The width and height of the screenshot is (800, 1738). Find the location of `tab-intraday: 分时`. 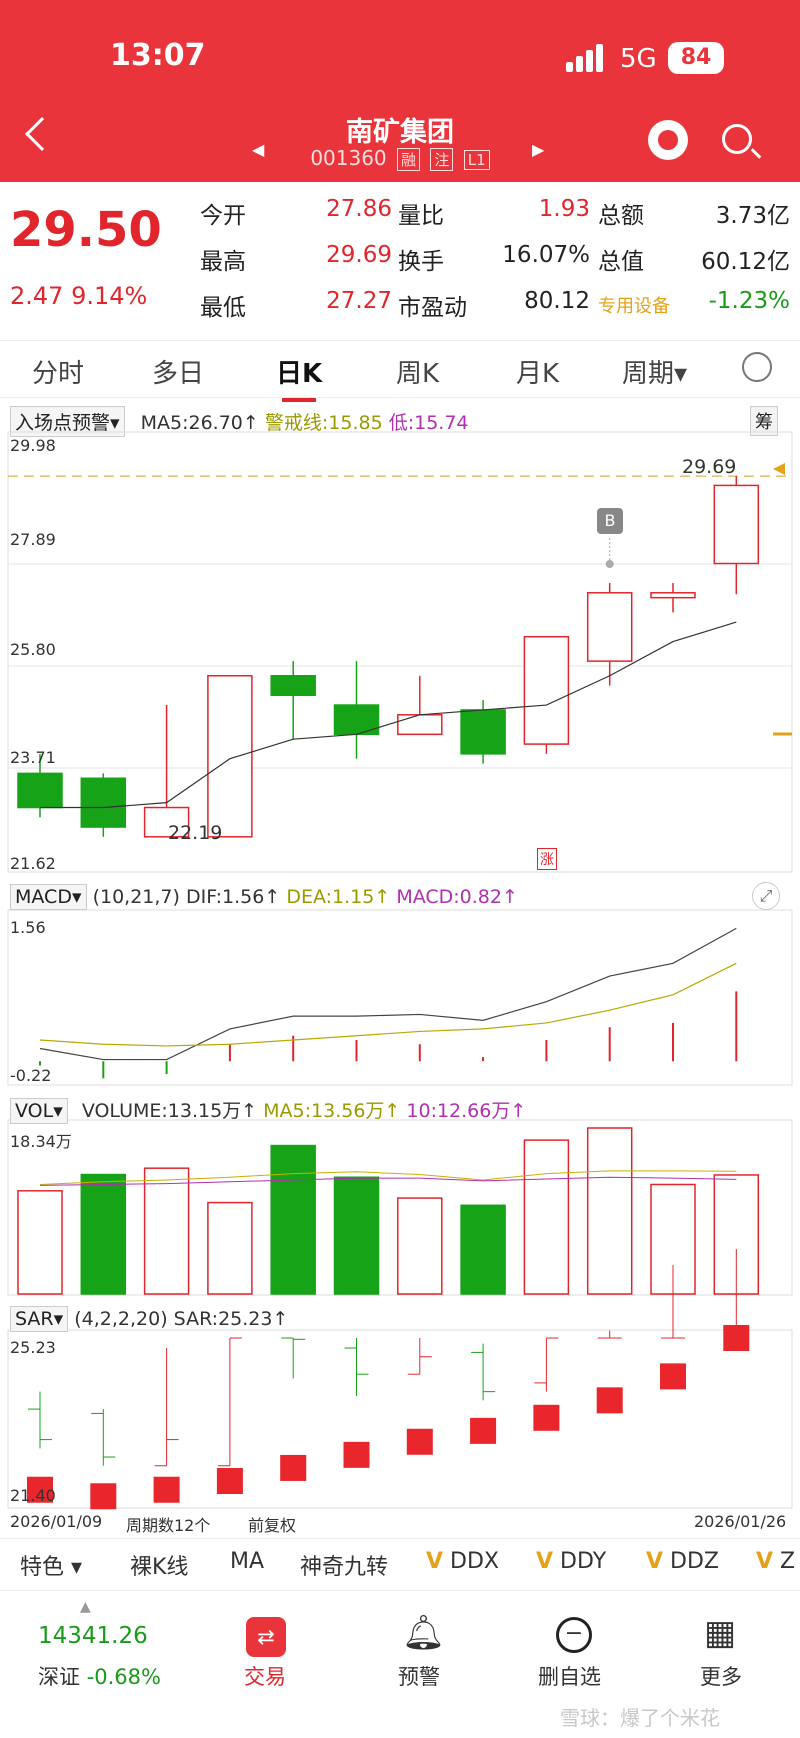

tab-intraday: 分时 is located at coordinates (58, 374).